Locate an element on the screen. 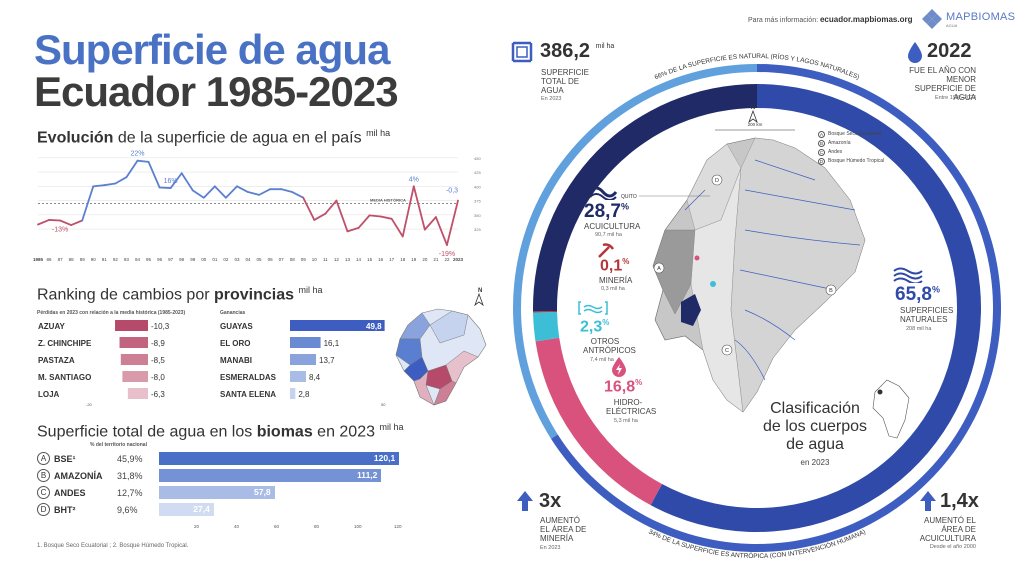 The height and width of the screenshot is (575, 1024). annotation-label: -0,3 is located at coordinates (452, 191).